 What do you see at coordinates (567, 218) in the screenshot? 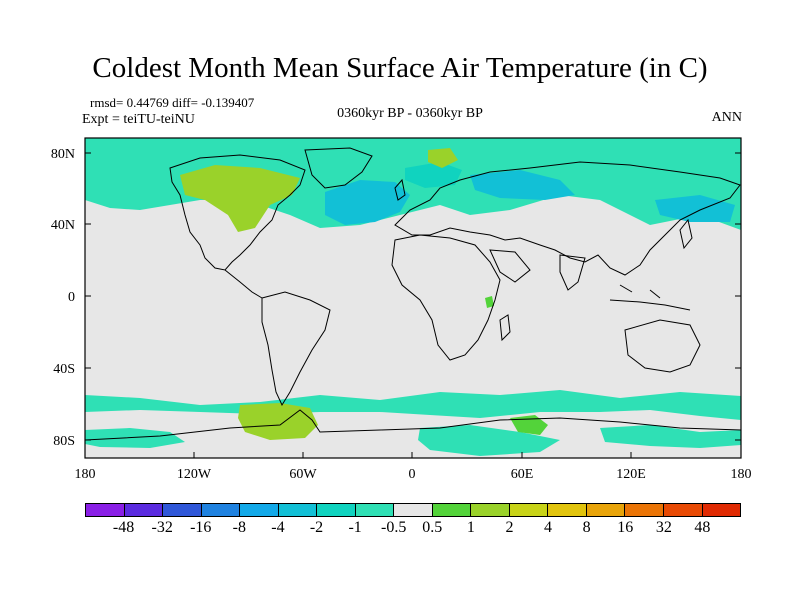
I see `coast-eurasia` at bounding box center [567, 218].